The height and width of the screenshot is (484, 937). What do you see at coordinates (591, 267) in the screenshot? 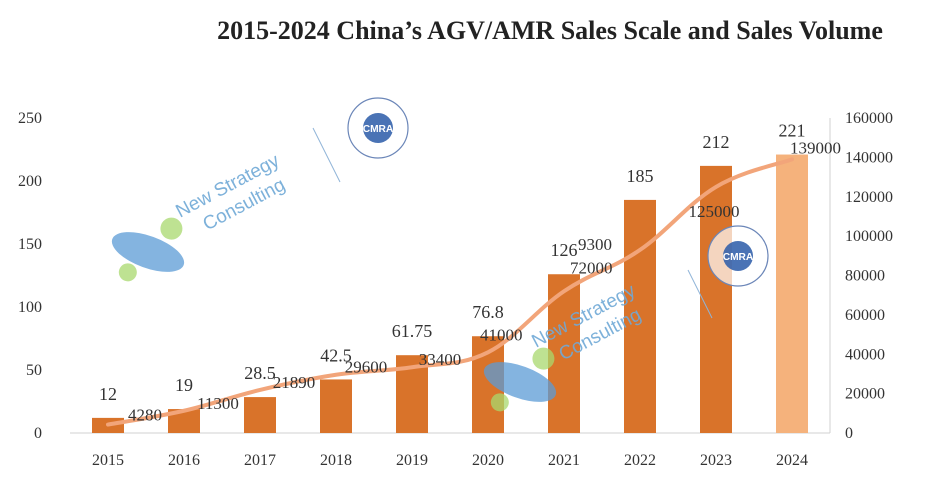
I see `line-value-label: 72000` at bounding box center [591, 267].